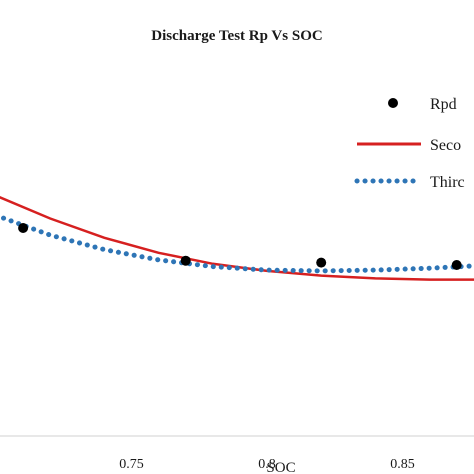 The image size is (474, 474). What do you see at coordinates (280, 467) in the screenshot?
I see `x-axis-title: SOC` at bounding box center [280, 467].